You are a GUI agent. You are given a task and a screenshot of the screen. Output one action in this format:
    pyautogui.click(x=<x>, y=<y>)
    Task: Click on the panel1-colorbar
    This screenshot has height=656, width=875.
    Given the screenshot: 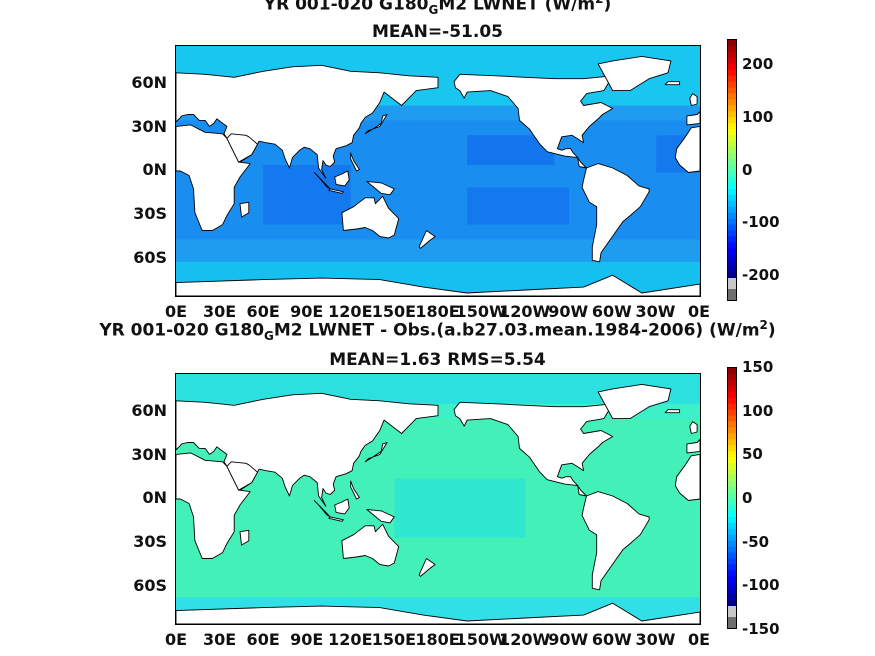 What is the action you would take?
    pyautogui.click(x=732, y=170)
    